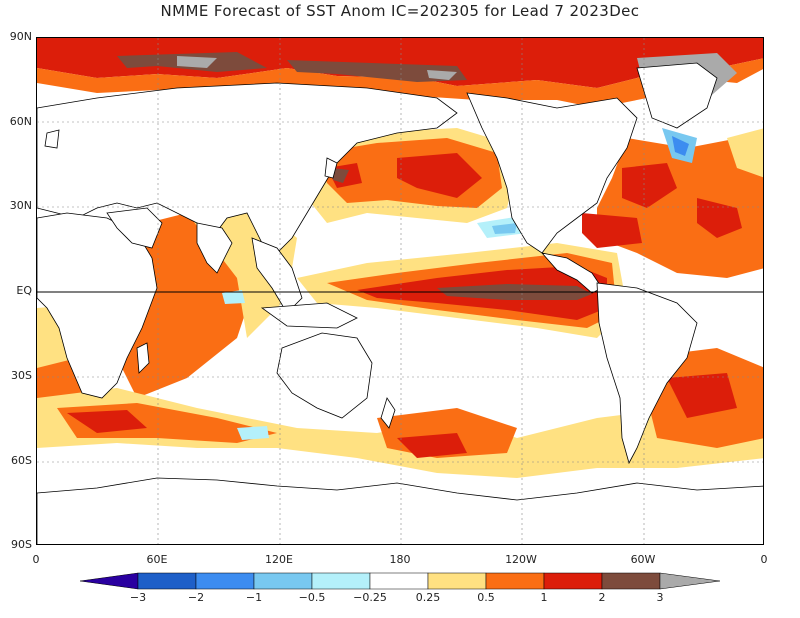 This screenshot has width=800, height=618. I want to click on southern-ocean-red, so click(107, 421).